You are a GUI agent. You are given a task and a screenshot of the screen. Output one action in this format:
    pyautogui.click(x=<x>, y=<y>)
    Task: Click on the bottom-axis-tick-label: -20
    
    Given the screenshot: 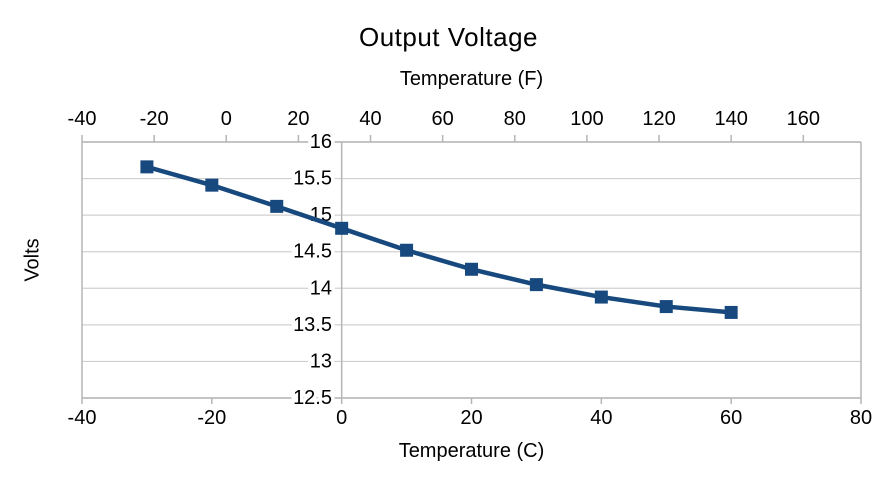 What is the action you would take?
    pyautogui.click(x=211, y=418)
    